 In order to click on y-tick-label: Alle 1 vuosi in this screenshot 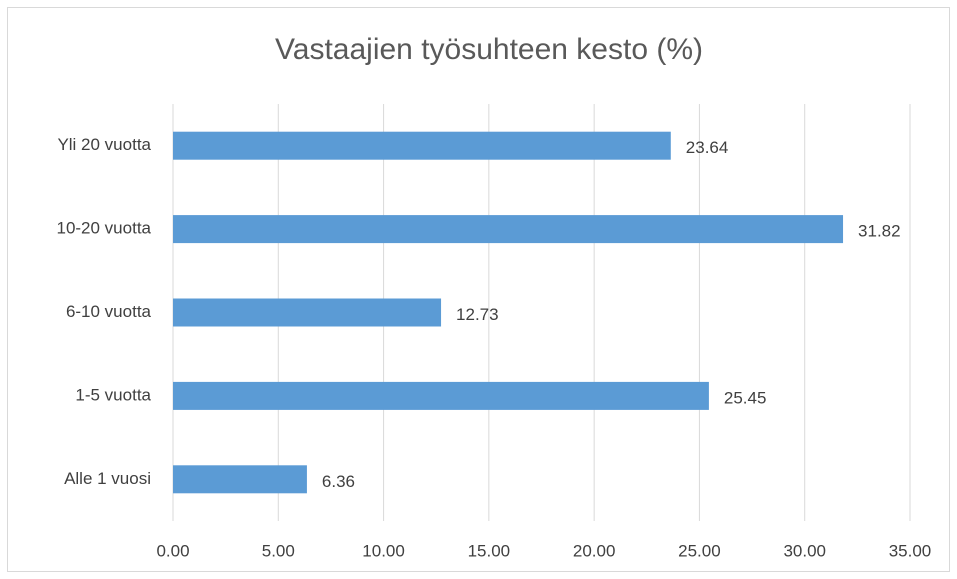, I will do `click(107, 478)`.